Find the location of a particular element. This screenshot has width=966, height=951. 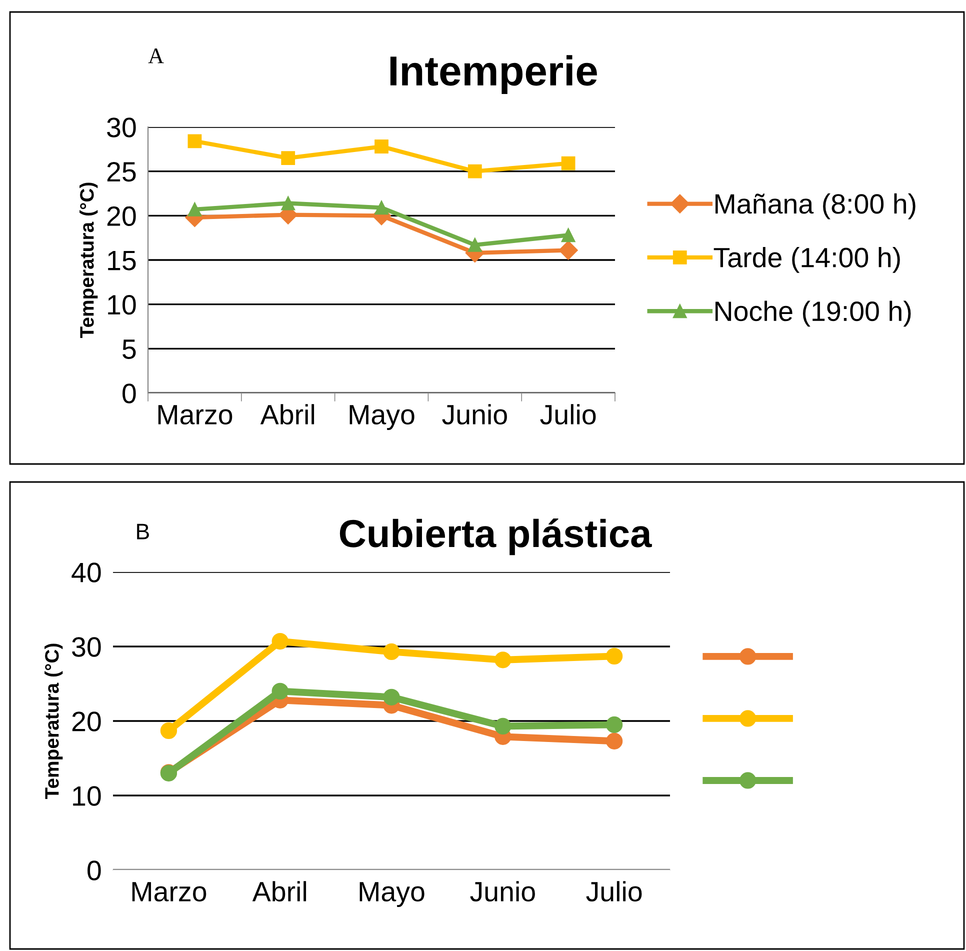

chart-title: Intemperie is located at coordinates (493, 74).